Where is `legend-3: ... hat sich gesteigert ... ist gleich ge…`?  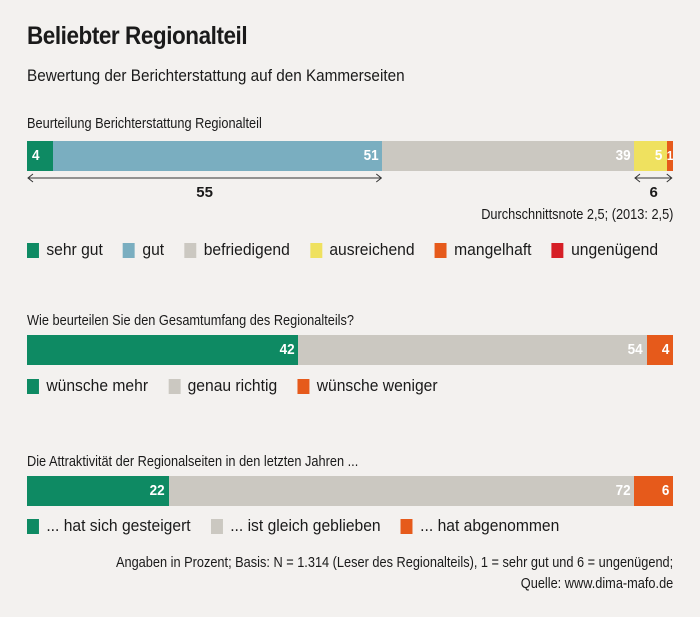
legend-3: ... hat sich gesteigert ... ist gleich ge… is located at coordinates (293, 526).